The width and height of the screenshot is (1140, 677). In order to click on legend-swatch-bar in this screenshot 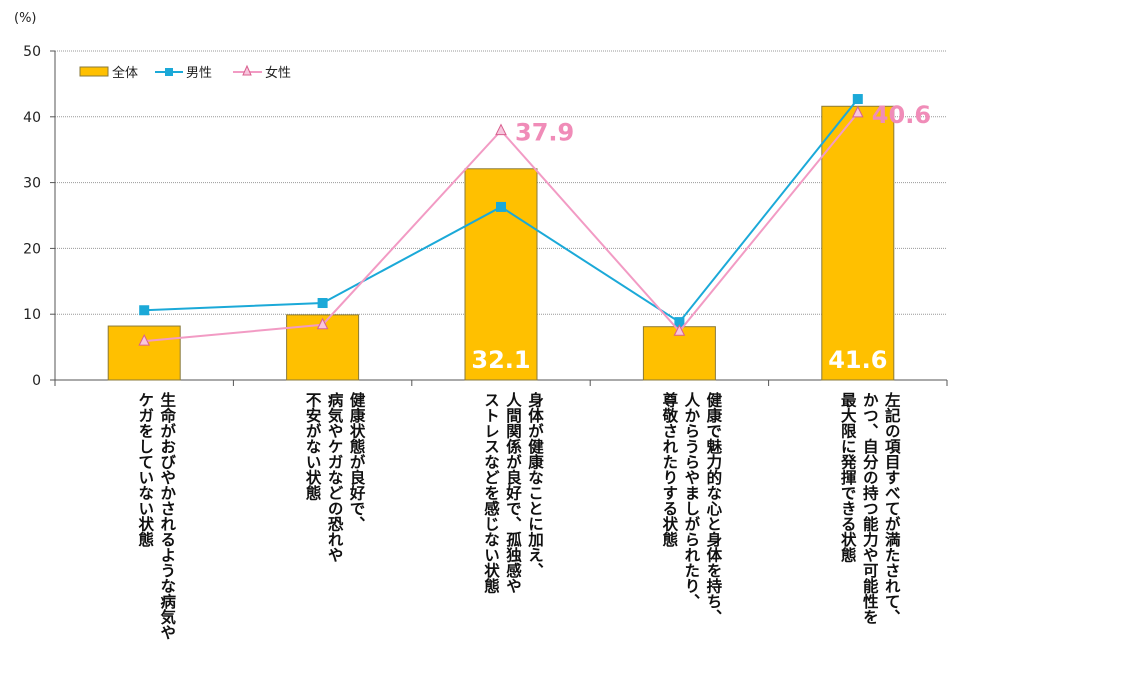, I will do `click(94, 71)`.